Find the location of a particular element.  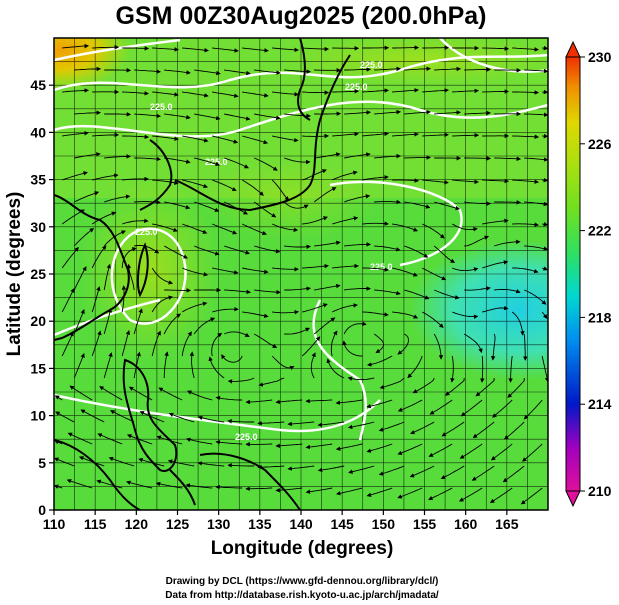

y-tick-label: 25 is located at coordinates (38, 274).